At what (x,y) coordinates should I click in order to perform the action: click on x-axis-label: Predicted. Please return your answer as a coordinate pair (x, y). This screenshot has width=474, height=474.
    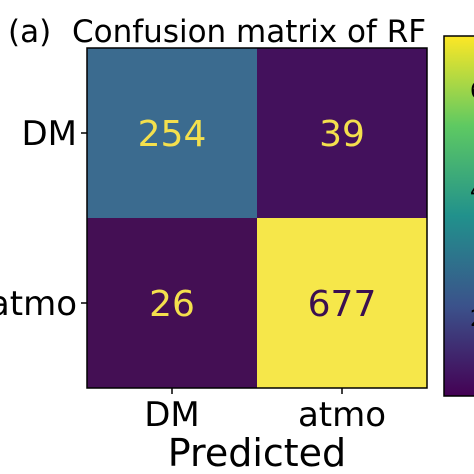
    Looking at the image, I should click on (257, 452).